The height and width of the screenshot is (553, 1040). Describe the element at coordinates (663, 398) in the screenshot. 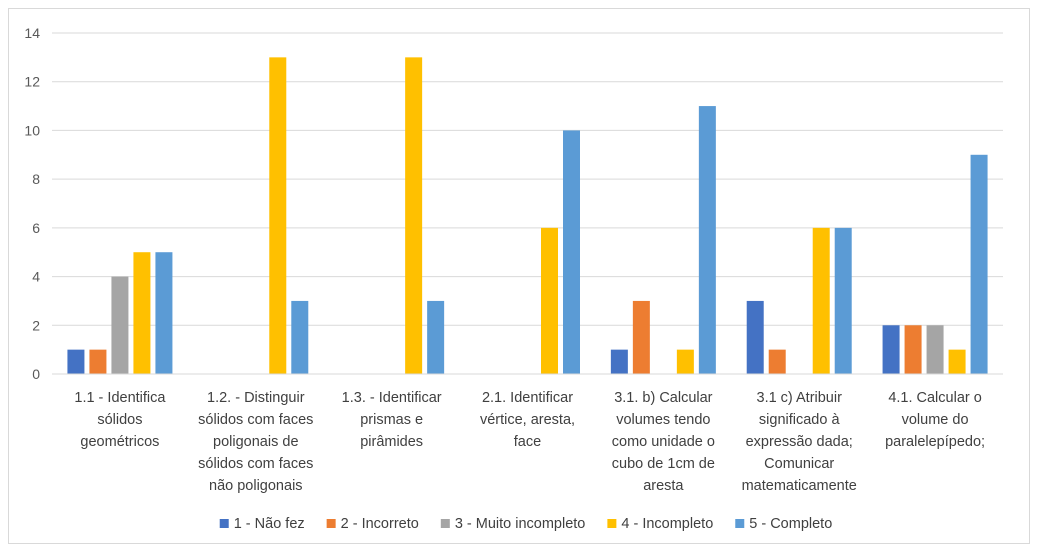

I see `category-label-line: 3.1. b) Calcular` at that location.